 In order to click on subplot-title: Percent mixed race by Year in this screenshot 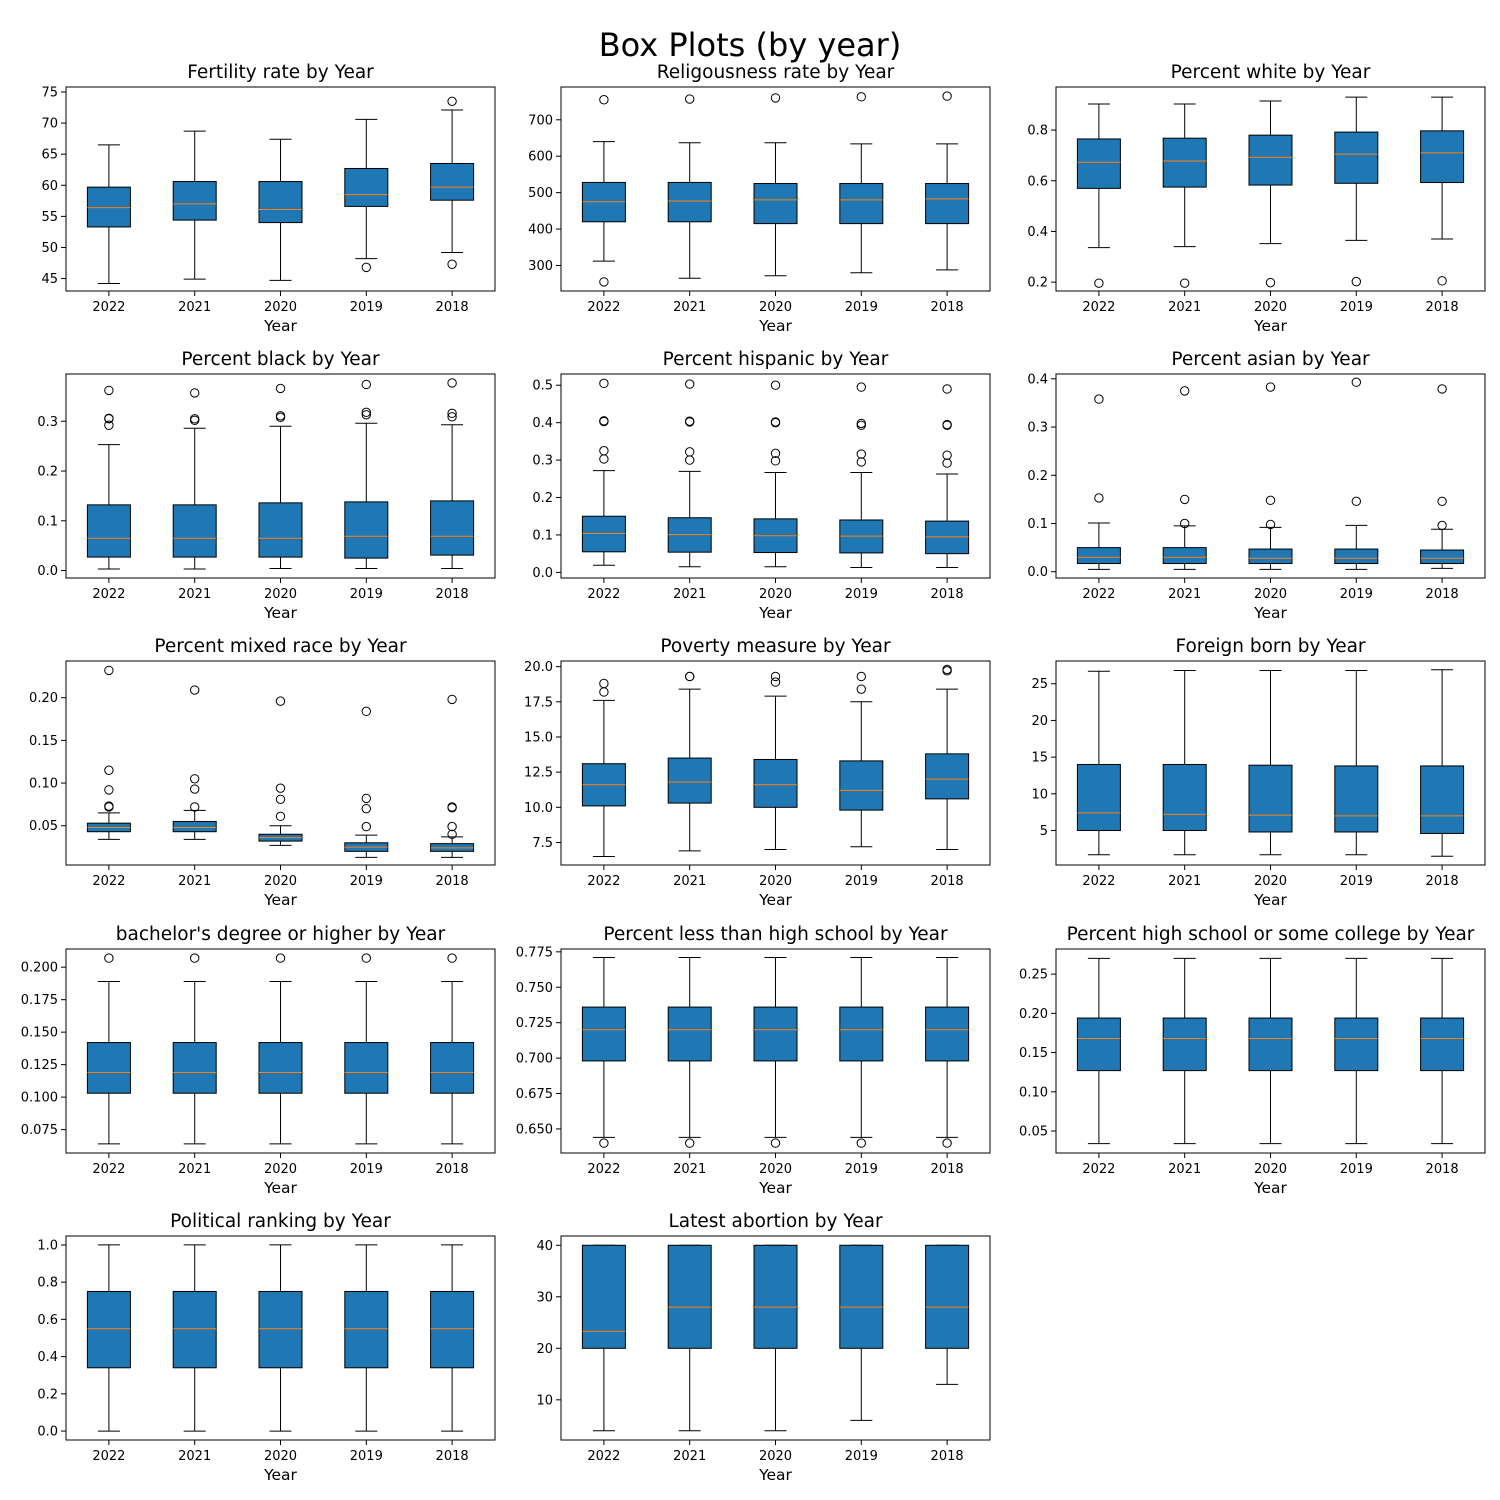, I will do `click(280, 646)`.